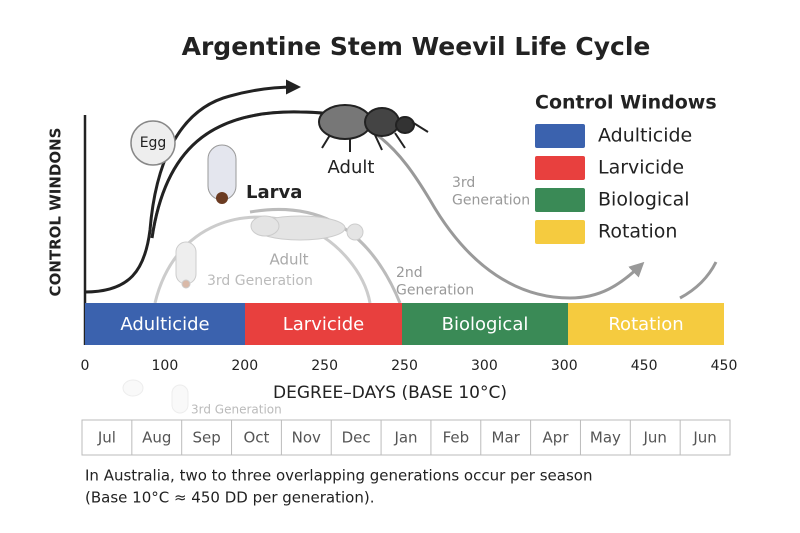  What do you see at coordinates (155, 396) in the screenshot?
I see `faded-icons` at bounding box center [155, 396].